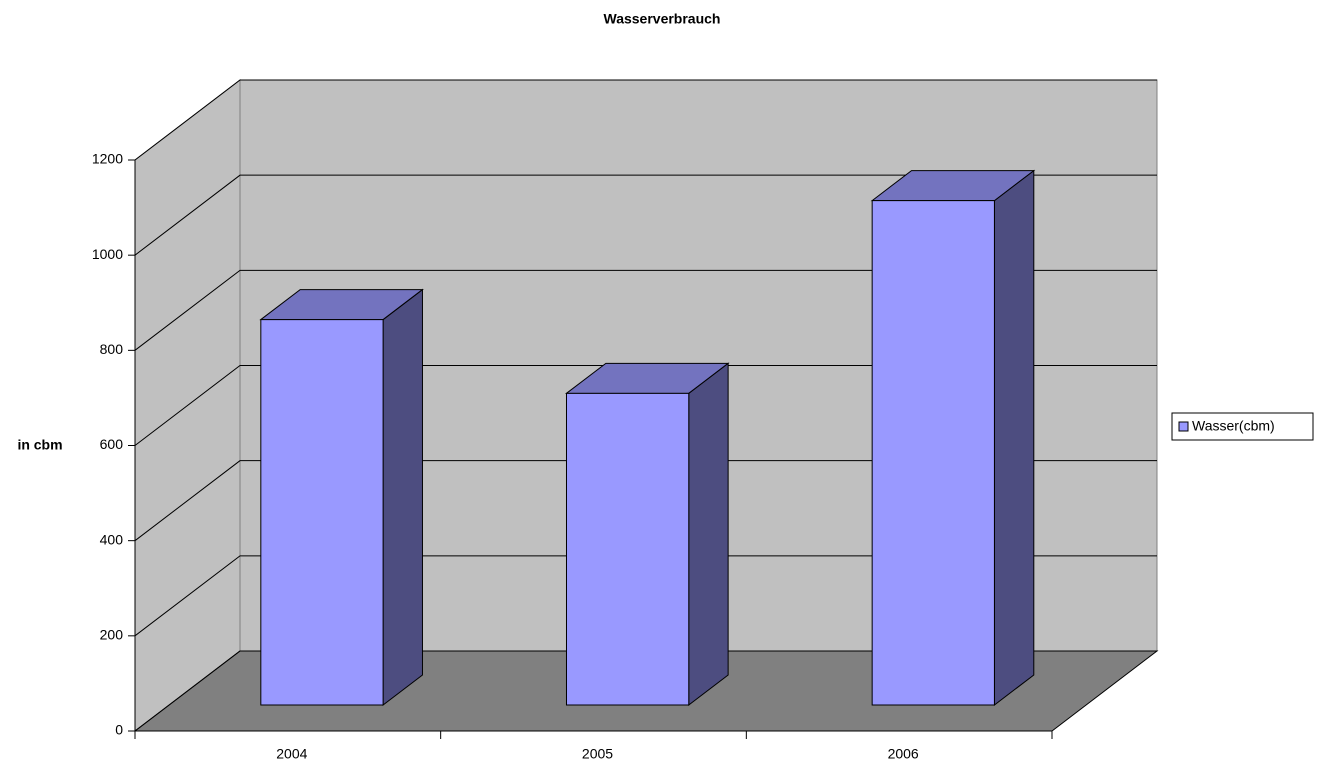 The image size is (1324, 767). I want to click on y-axis-label: in cbm, so click(39, 445).